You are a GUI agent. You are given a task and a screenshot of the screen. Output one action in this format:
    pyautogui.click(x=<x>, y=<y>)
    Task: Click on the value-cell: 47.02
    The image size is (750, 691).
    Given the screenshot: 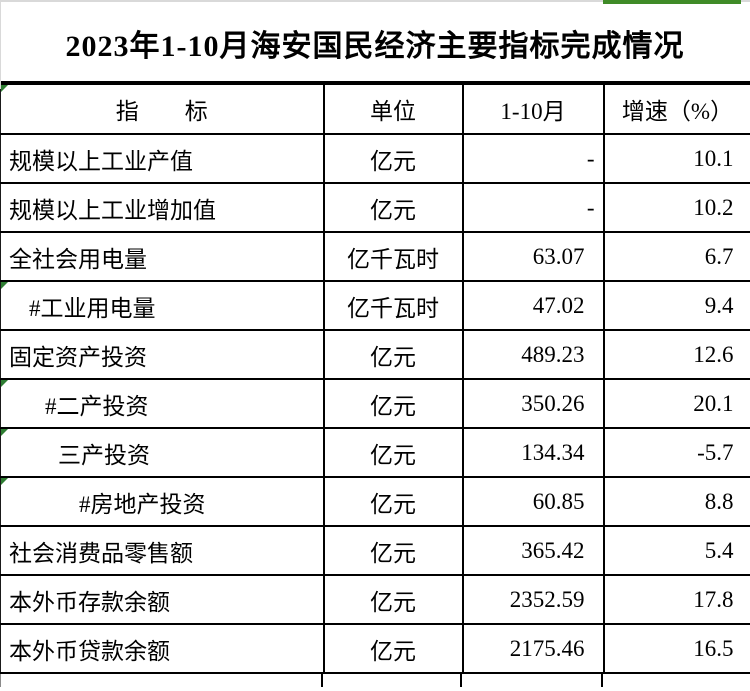 What is the action you would take?
    pyautogui.click(x=533, y=306)
    